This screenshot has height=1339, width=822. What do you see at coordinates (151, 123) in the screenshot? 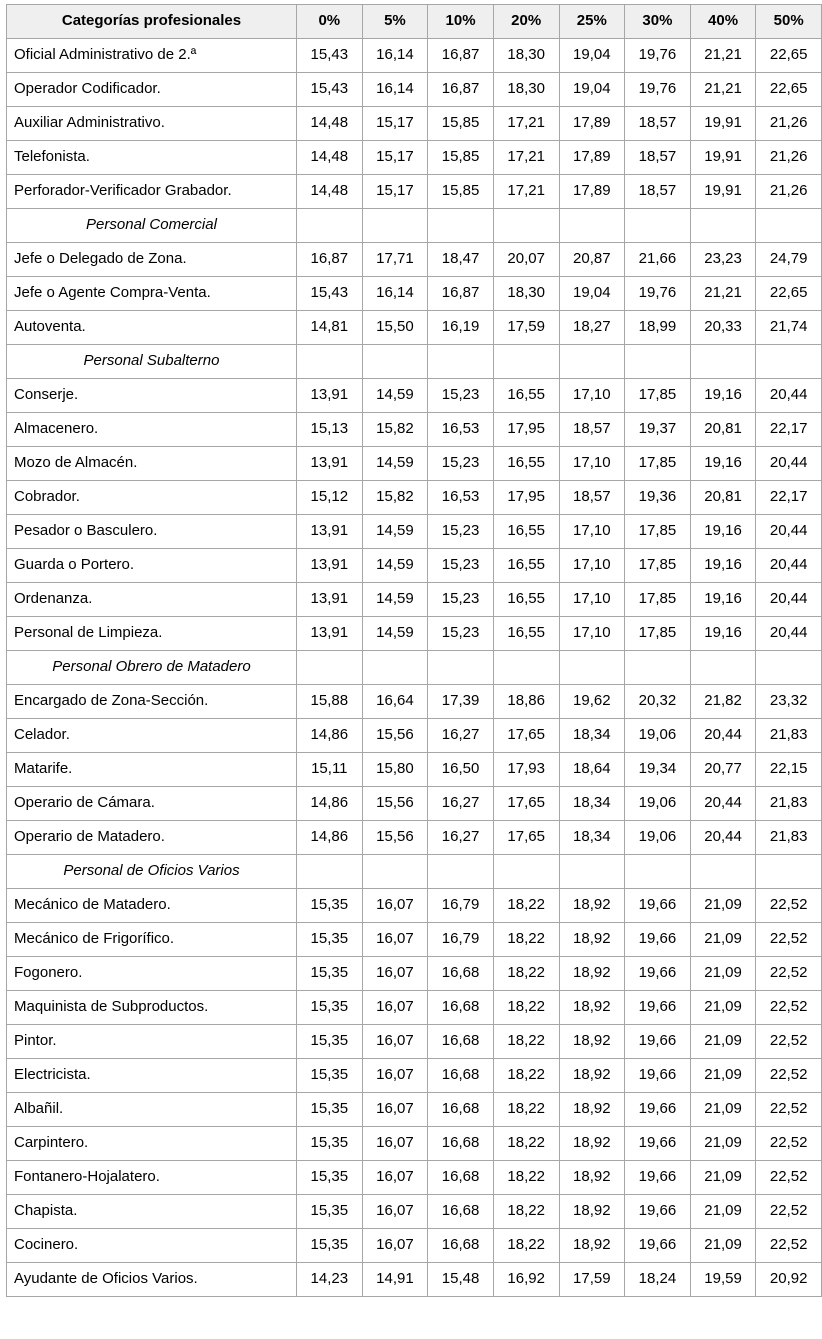
I see `category-cell: Auxiliar Administrativo.` at bounding box center [151, 123].